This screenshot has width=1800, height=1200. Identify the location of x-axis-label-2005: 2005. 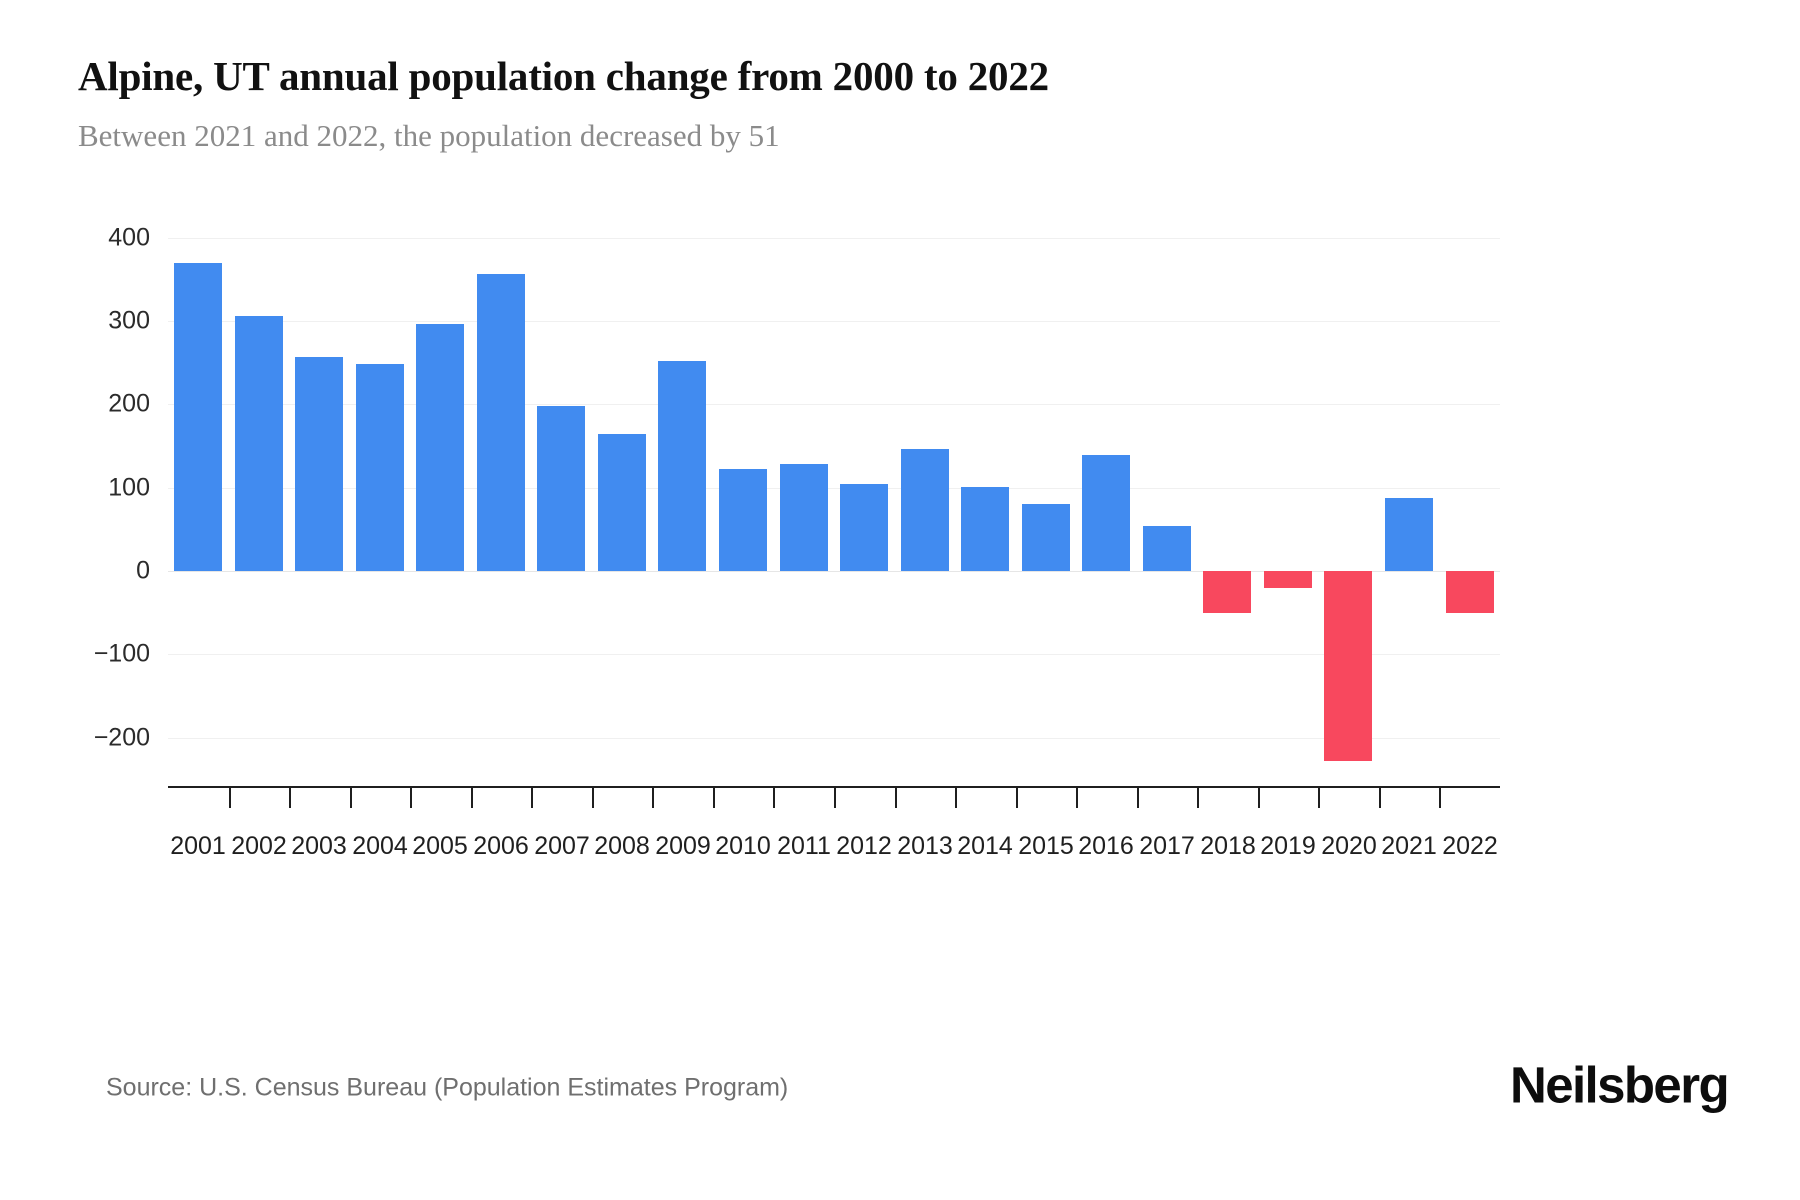
(440, 846).